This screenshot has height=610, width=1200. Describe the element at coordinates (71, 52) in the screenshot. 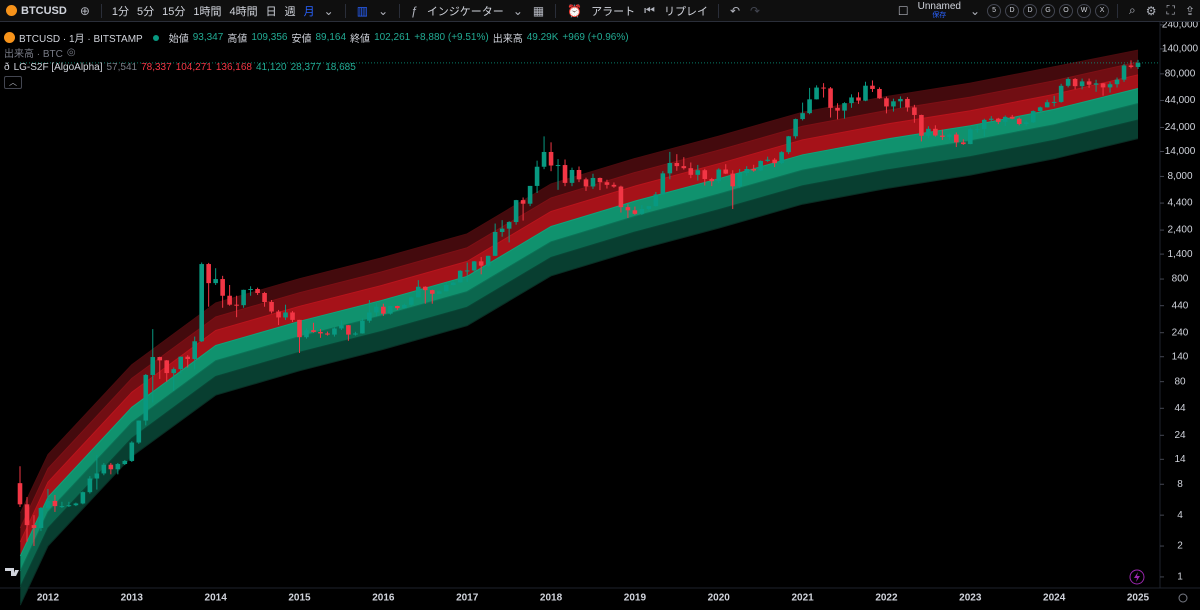

I see `visibility-icon: ◎` at that location.